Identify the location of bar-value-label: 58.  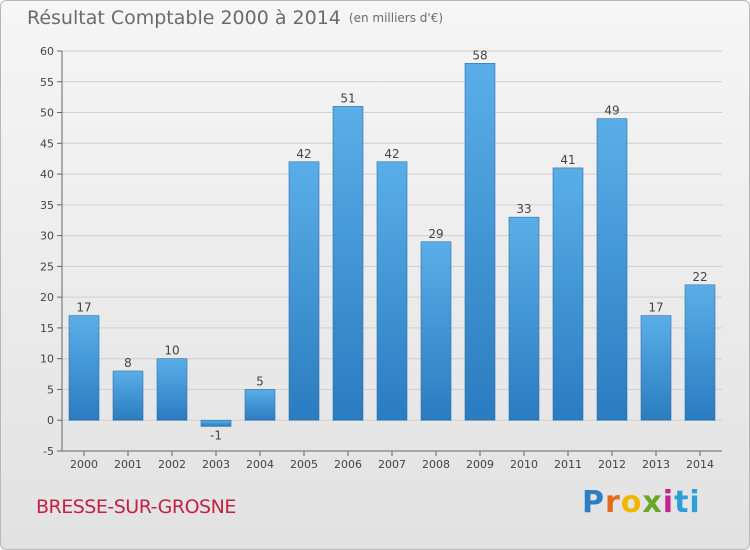
(479, 55).